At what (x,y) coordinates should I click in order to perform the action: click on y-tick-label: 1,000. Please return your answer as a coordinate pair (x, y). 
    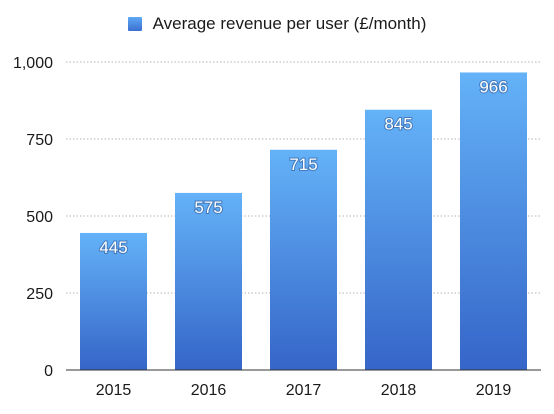
    Looking at the image, I should click on (33, 63).